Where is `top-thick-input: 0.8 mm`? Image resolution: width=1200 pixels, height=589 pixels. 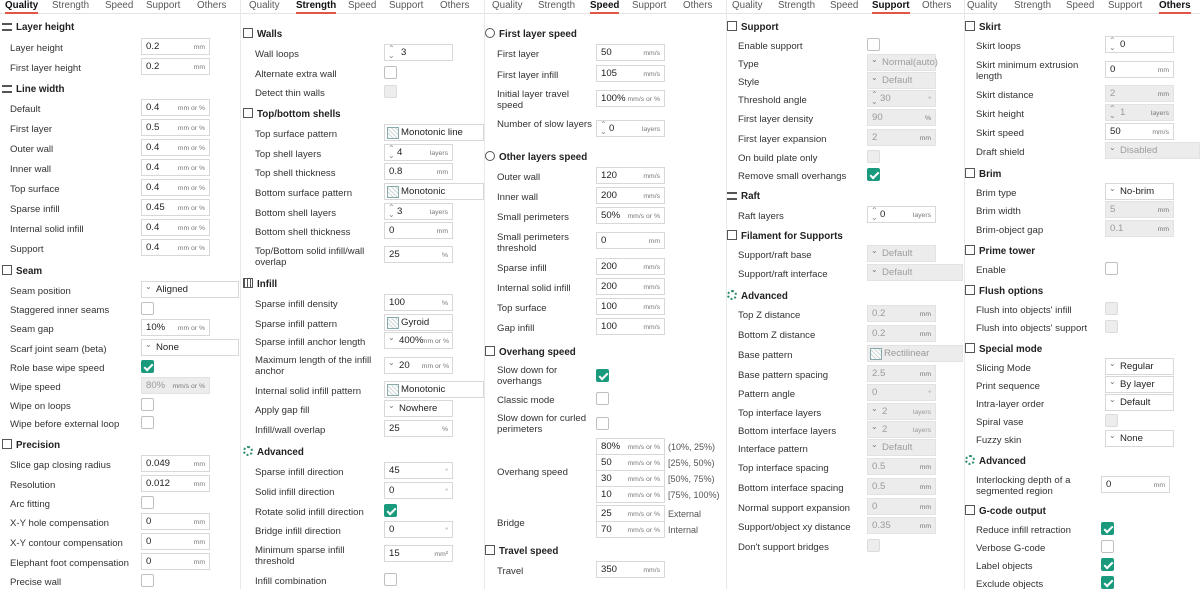
top-thick-input: 0.8 mm is located at coordinates (418, 171).